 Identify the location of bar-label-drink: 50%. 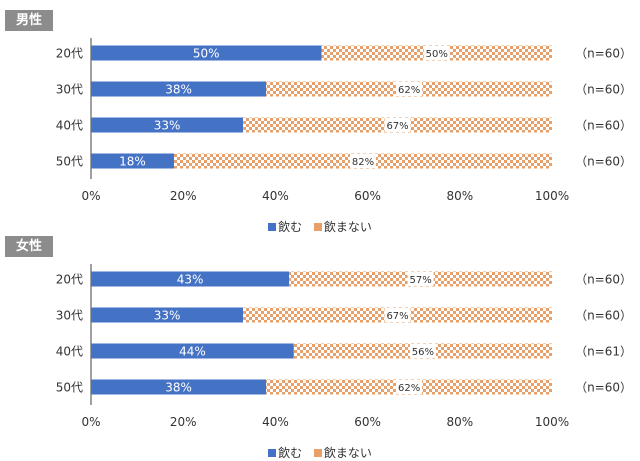
(206, 54).